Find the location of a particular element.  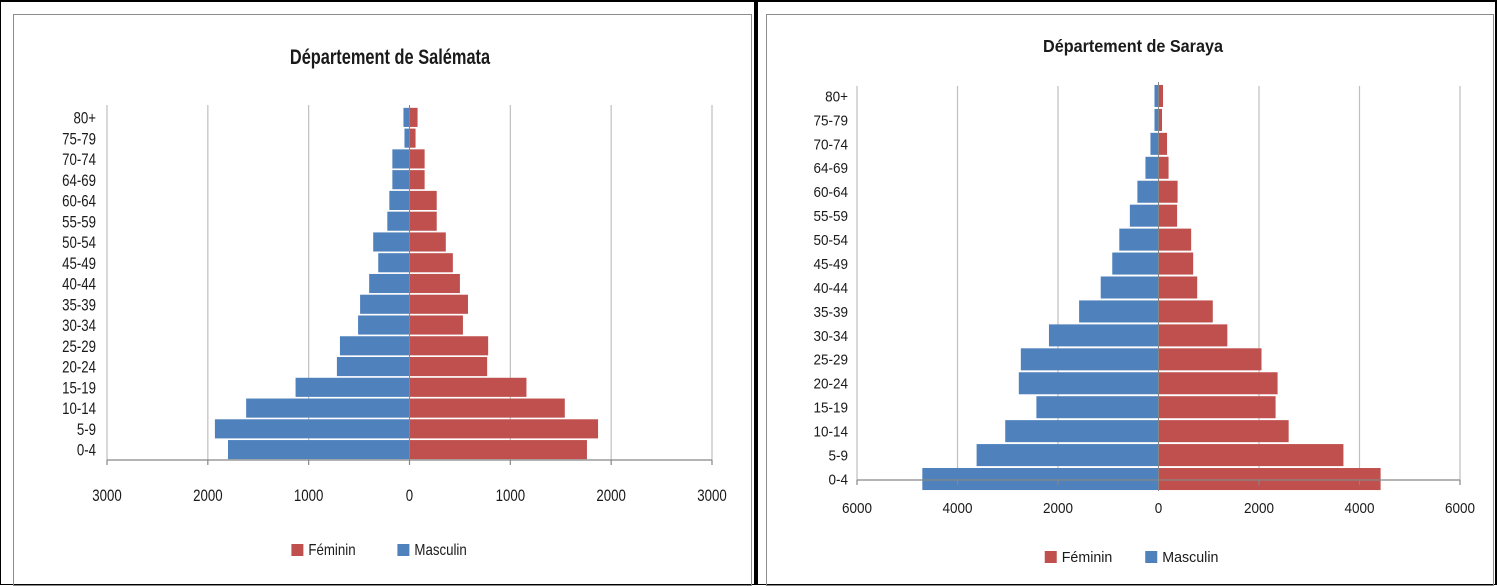

category-label: 20-24 is located at coordinates (831, 384).